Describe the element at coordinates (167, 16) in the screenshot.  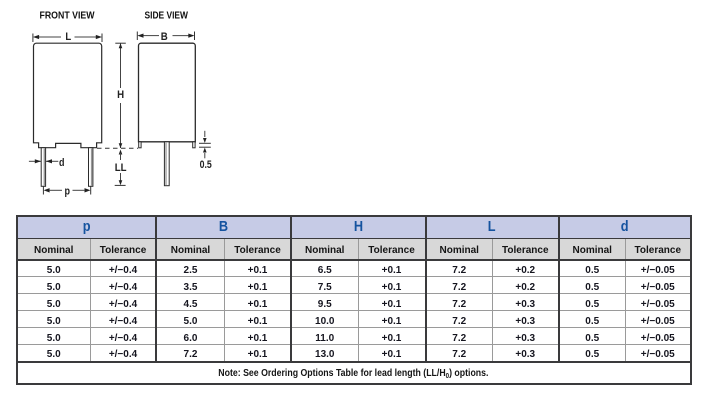
I see `svg-text: SIDE VIEW` at that location.